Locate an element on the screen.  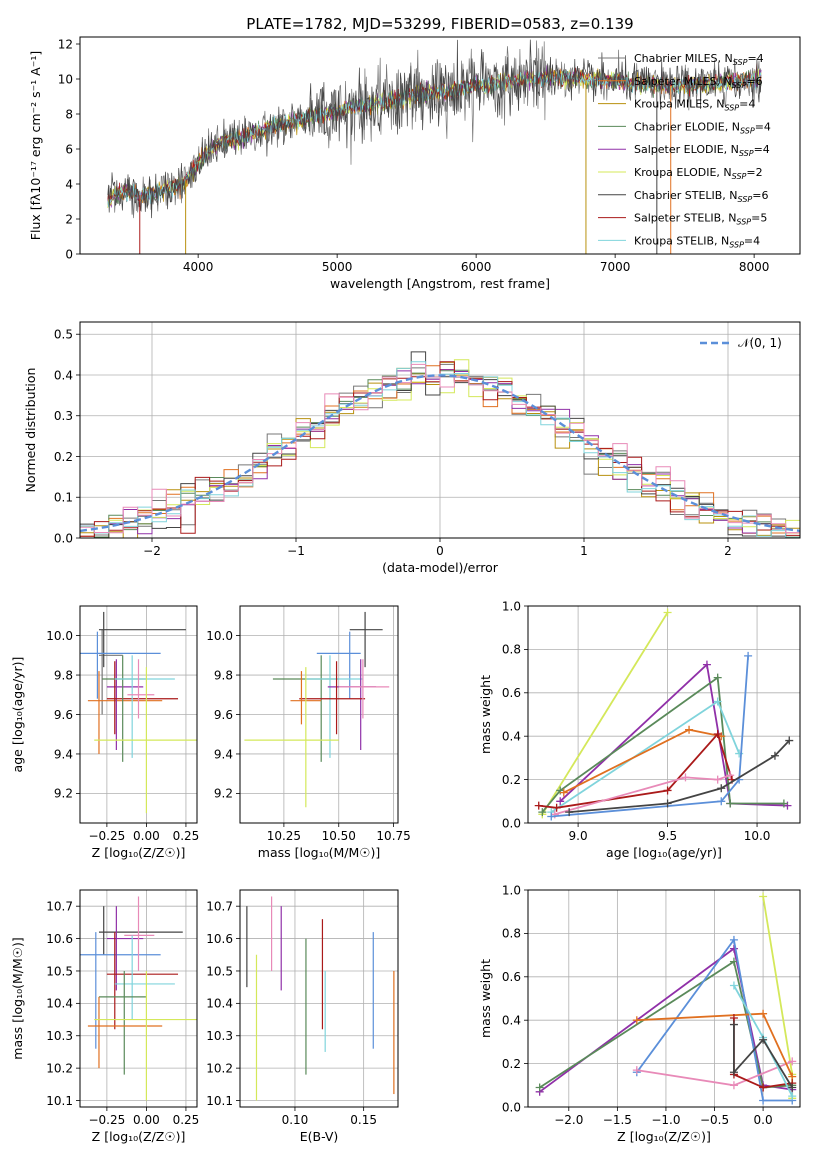
y-axis-label: Flux [fλ10⁻¹⁷ erg cm⁻² s⁻¹ A⁻¹] is located at coordinates (35, 145).